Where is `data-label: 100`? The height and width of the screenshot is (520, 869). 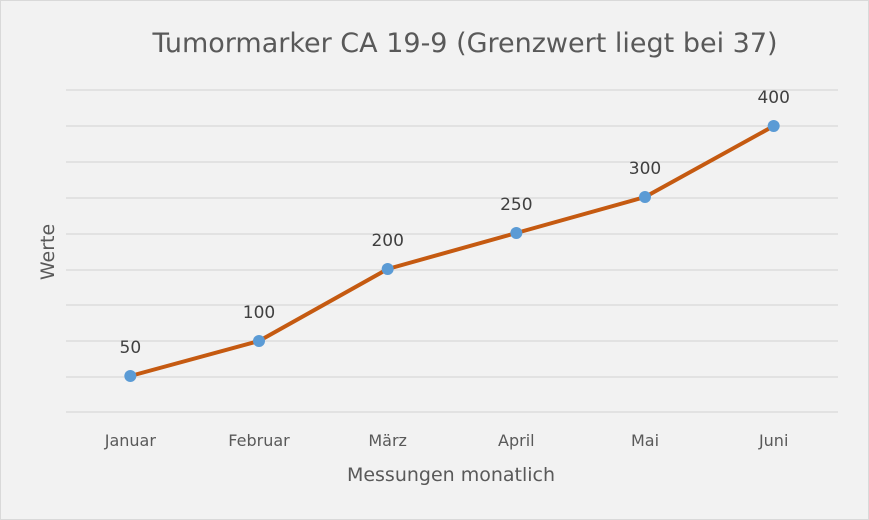
data-label: 100 is located at coordinates (259, 313).